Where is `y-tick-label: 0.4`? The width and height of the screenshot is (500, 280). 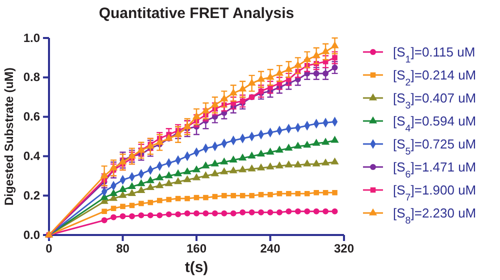
y-tick-label: 0.4 is located at coordinates (31, 156).